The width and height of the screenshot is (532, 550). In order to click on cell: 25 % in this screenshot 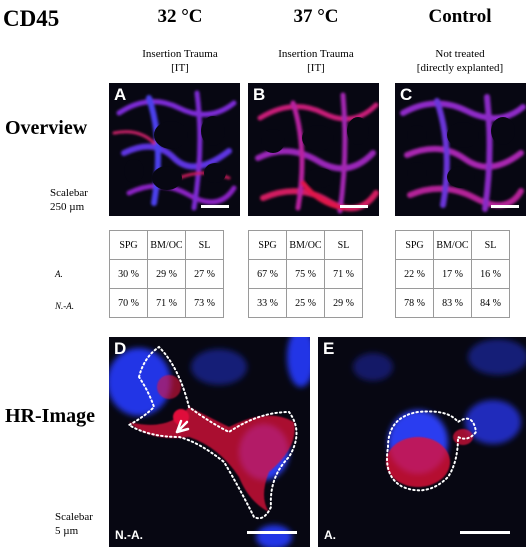, I will do `click(305, 303)`.